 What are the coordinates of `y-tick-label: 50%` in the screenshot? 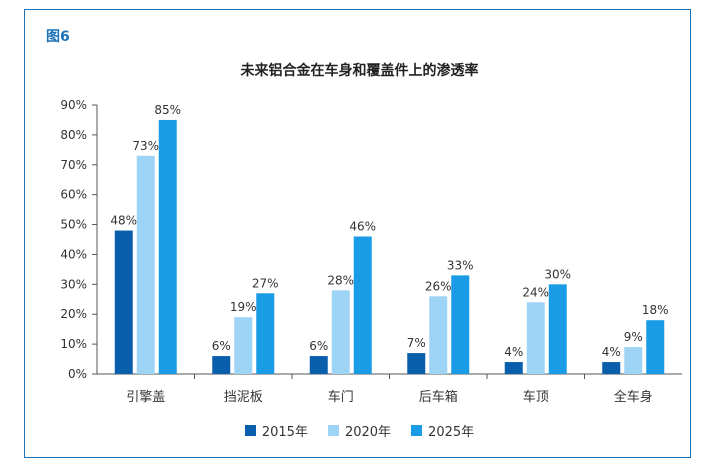 It's located at (73, 225).